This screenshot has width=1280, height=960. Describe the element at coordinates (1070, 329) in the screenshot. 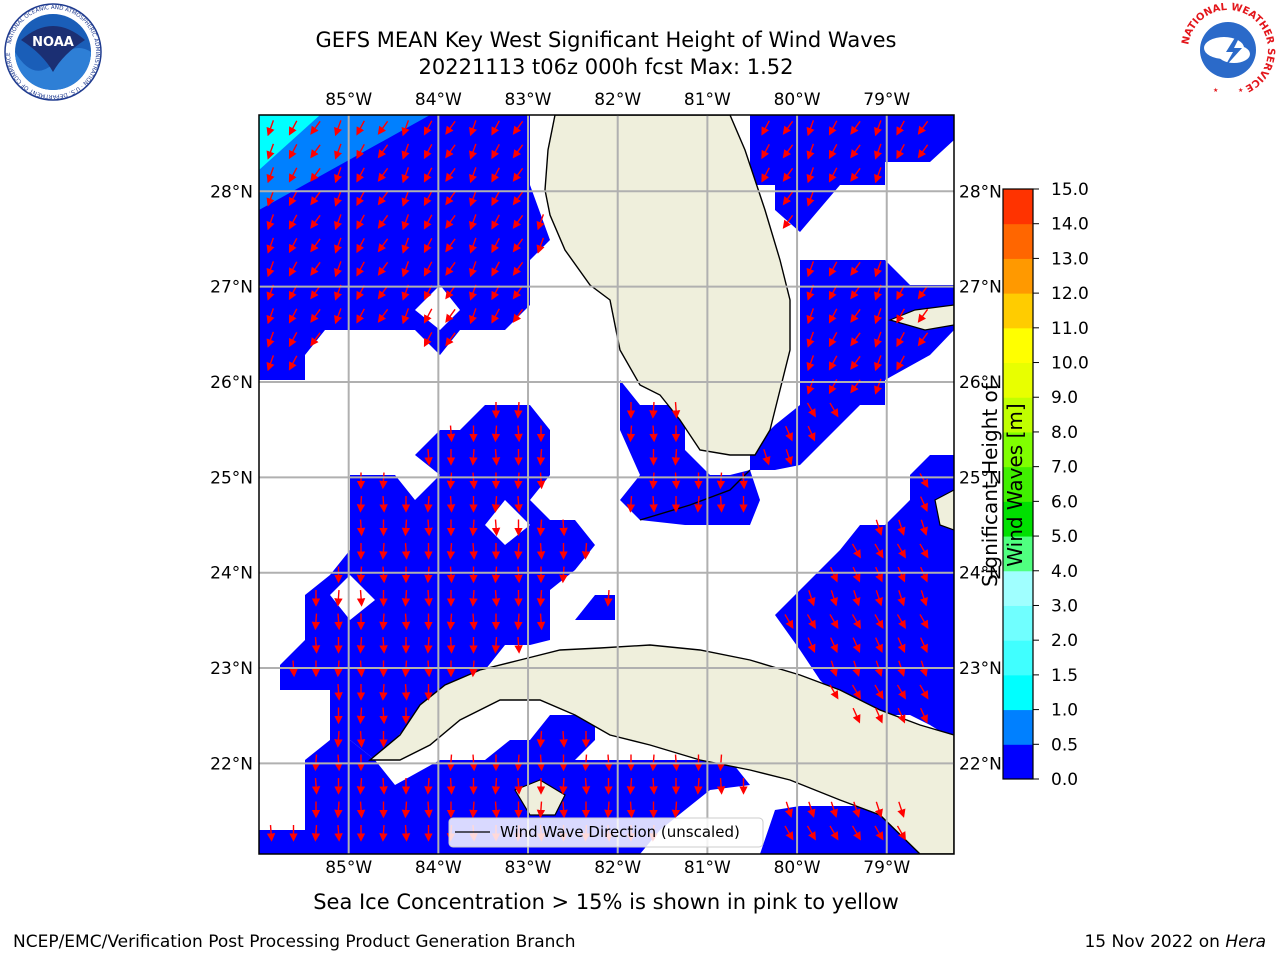

I see `colorbar-tick-label: 11.0` at that location.